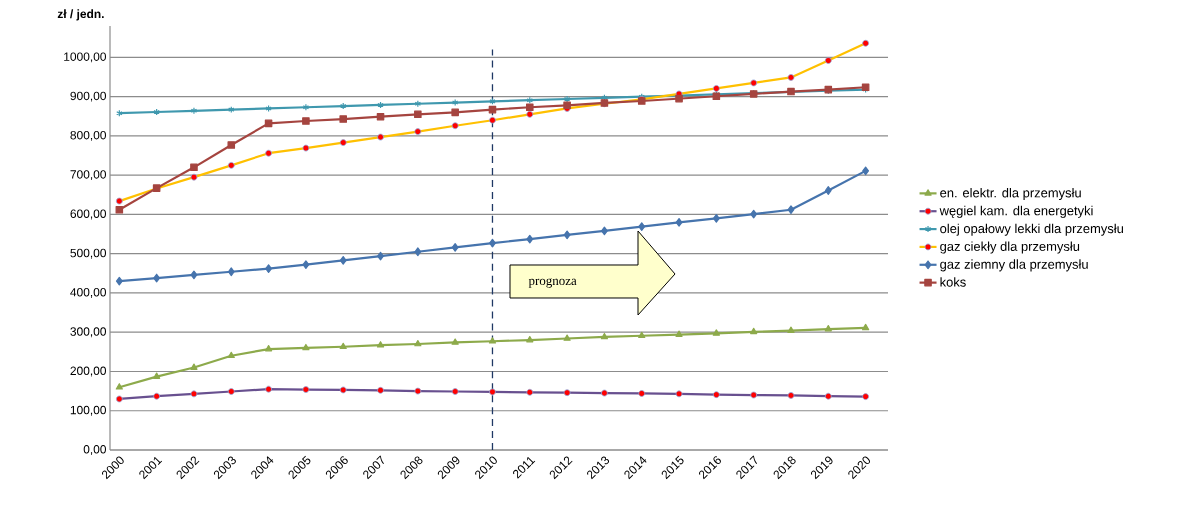  Describe the element at coordinates (1010, 247) in the screenshot. I see `legend-label: gaz ciekły dla przemysłu` at that location.